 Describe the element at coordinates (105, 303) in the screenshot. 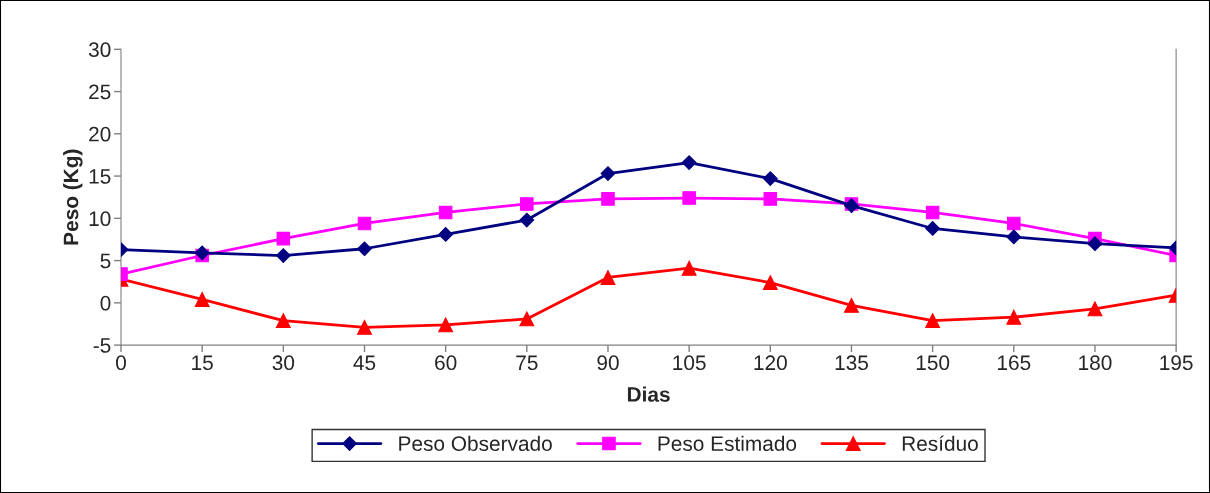

I see `y-tick-label: 0` at that location.